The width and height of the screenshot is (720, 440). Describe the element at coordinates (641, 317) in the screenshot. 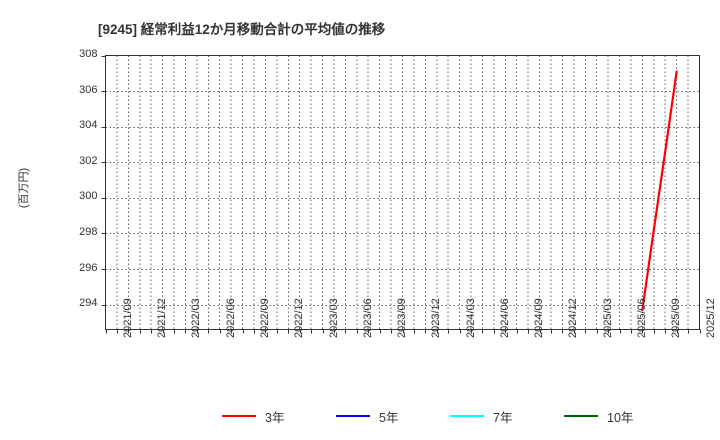

I see `x-tick-label: 2025/06` at that location.